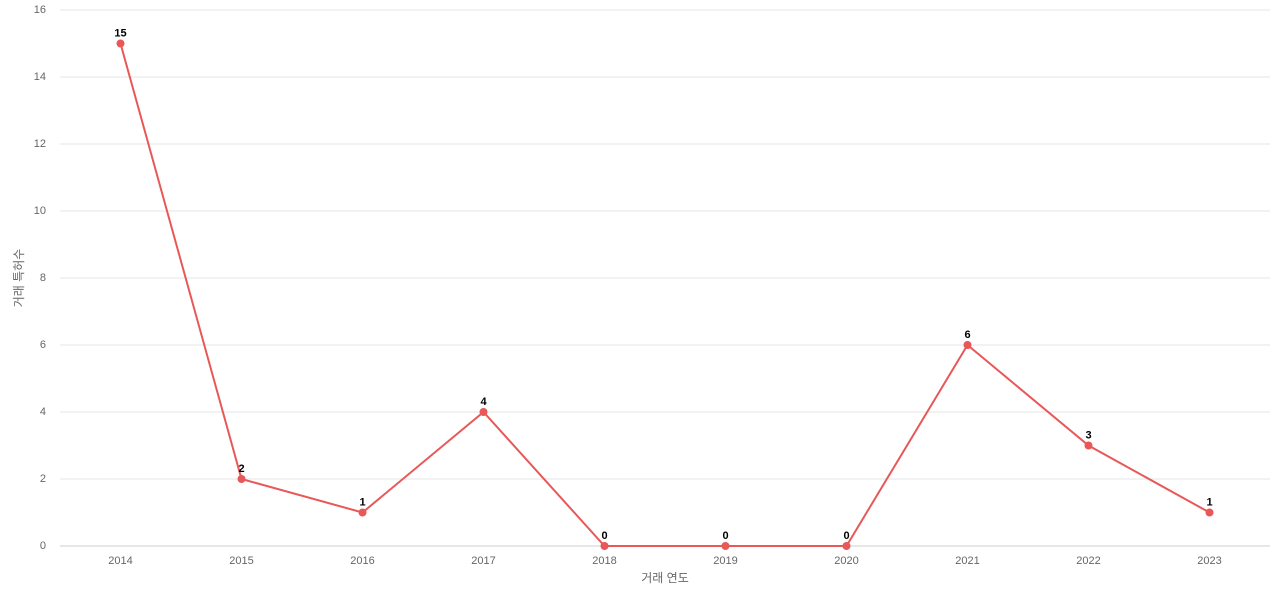 This screenshot has height=600, width=1280. I want to click on data-label: 6, so click(967, 335).